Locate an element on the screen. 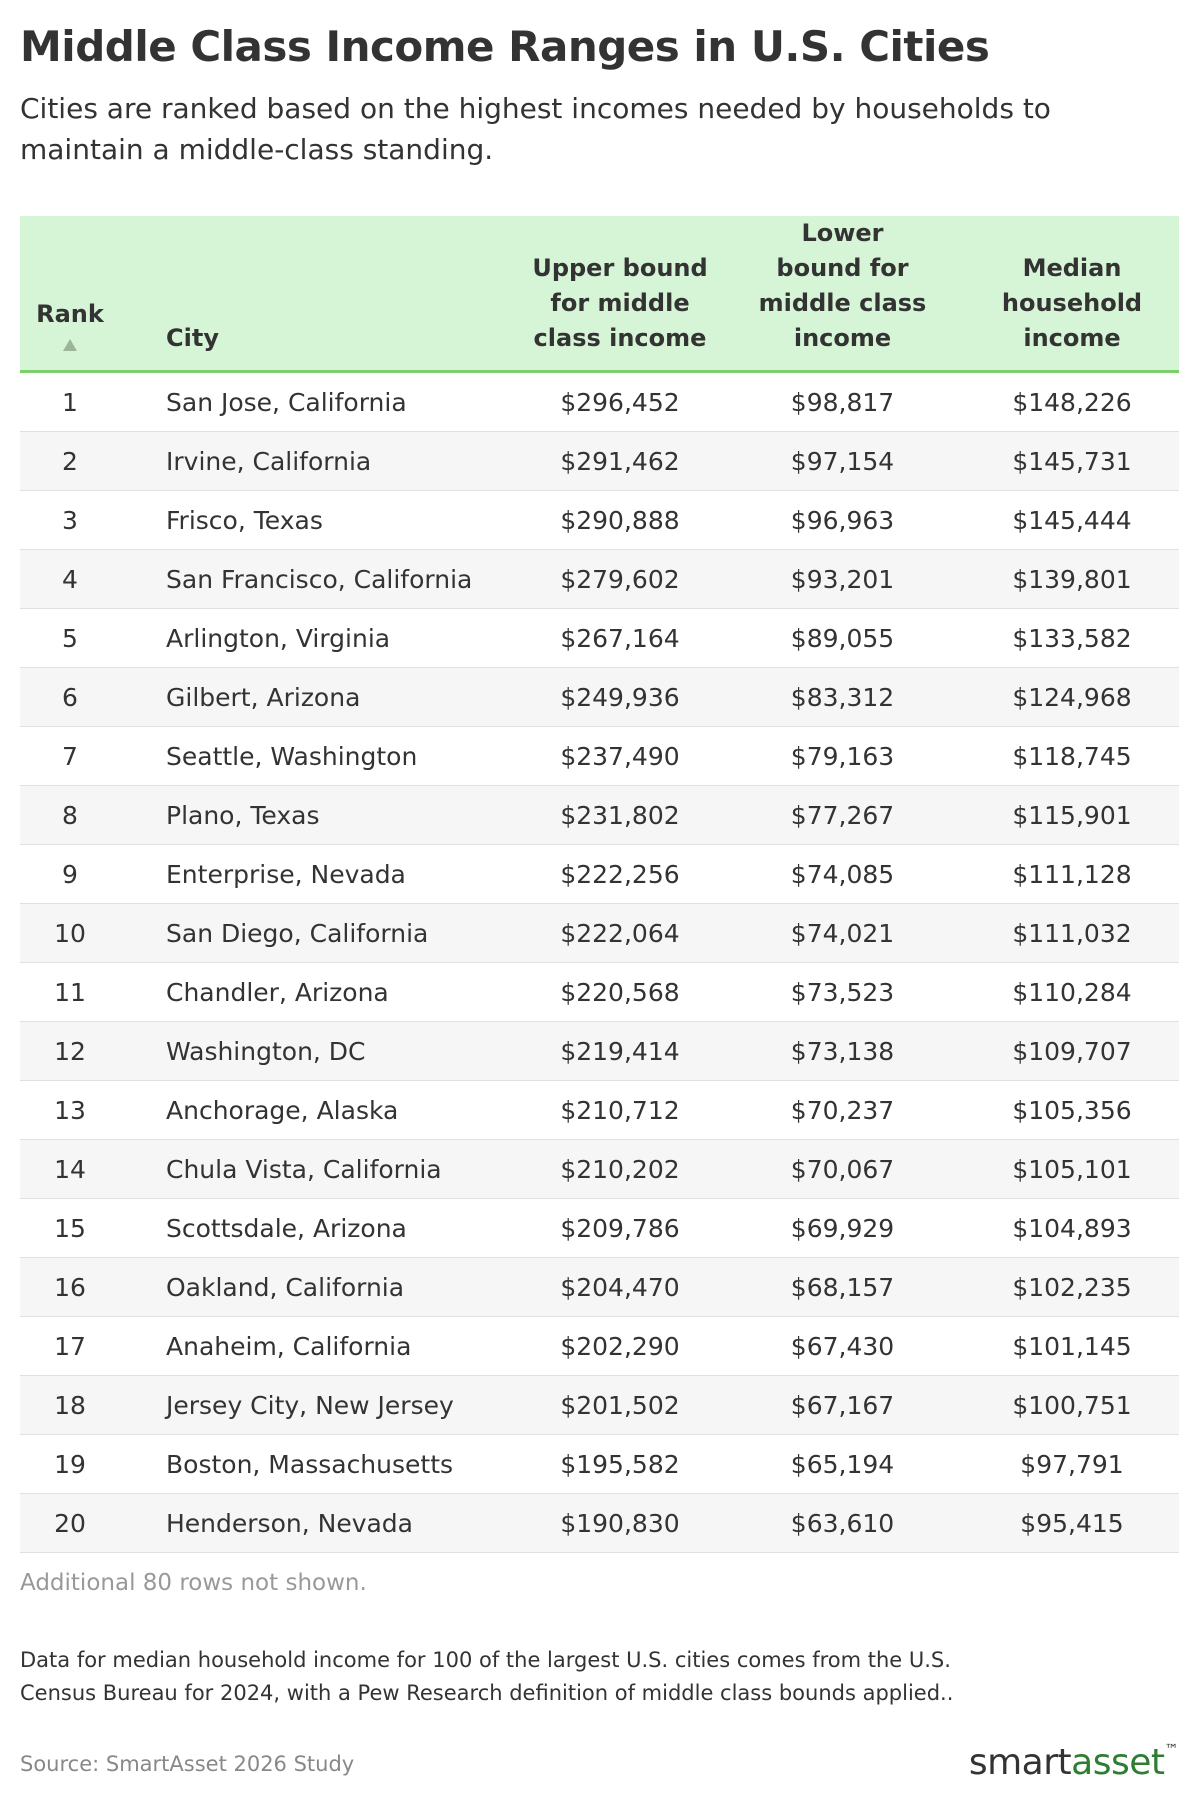  table-cell: $291,462 is located at coordinates (620, 461).